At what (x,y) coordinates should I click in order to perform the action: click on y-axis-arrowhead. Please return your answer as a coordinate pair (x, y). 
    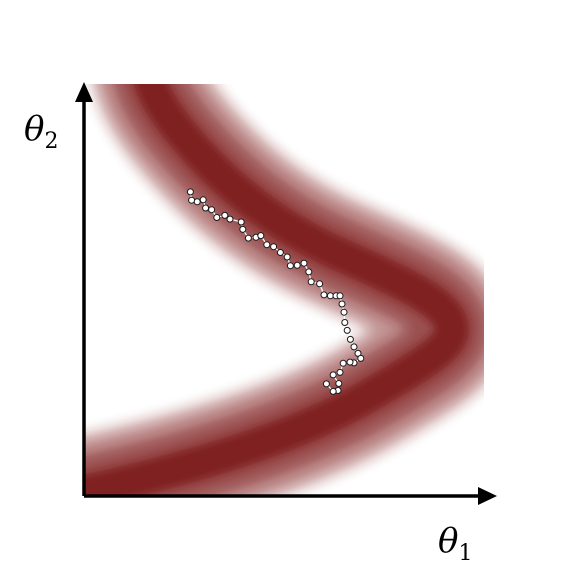
    Looking at the image, I should click on (84, 92).